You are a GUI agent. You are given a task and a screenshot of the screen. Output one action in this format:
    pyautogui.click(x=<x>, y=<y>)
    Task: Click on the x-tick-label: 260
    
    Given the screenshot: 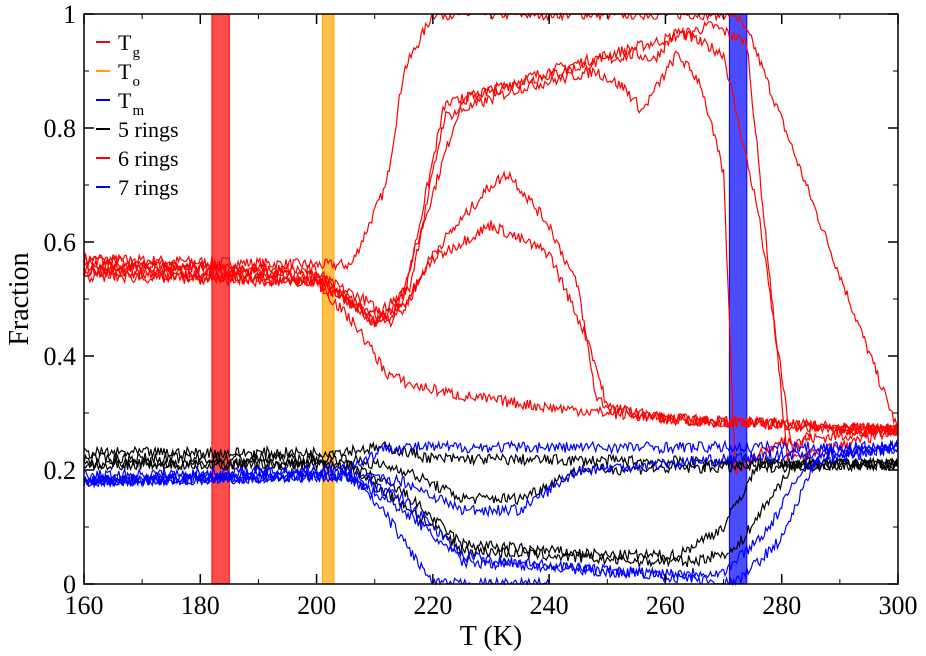 What is the action you would take?
    pyautogui.click(x=665, y=605)
    